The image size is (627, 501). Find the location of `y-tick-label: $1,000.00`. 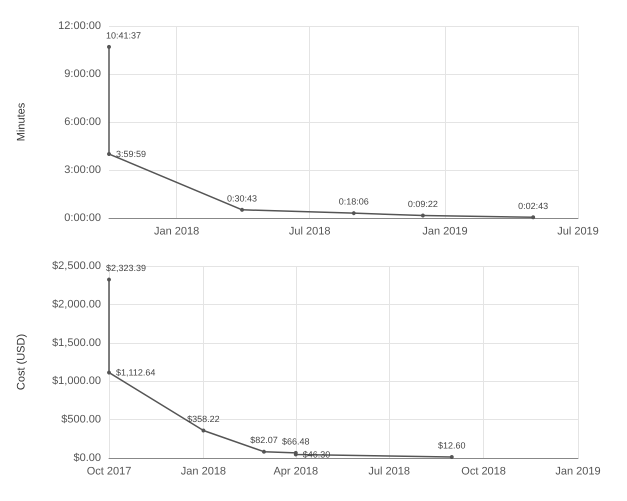

y-tick-label: $1,000.00 is located at coordinates (76, 381).